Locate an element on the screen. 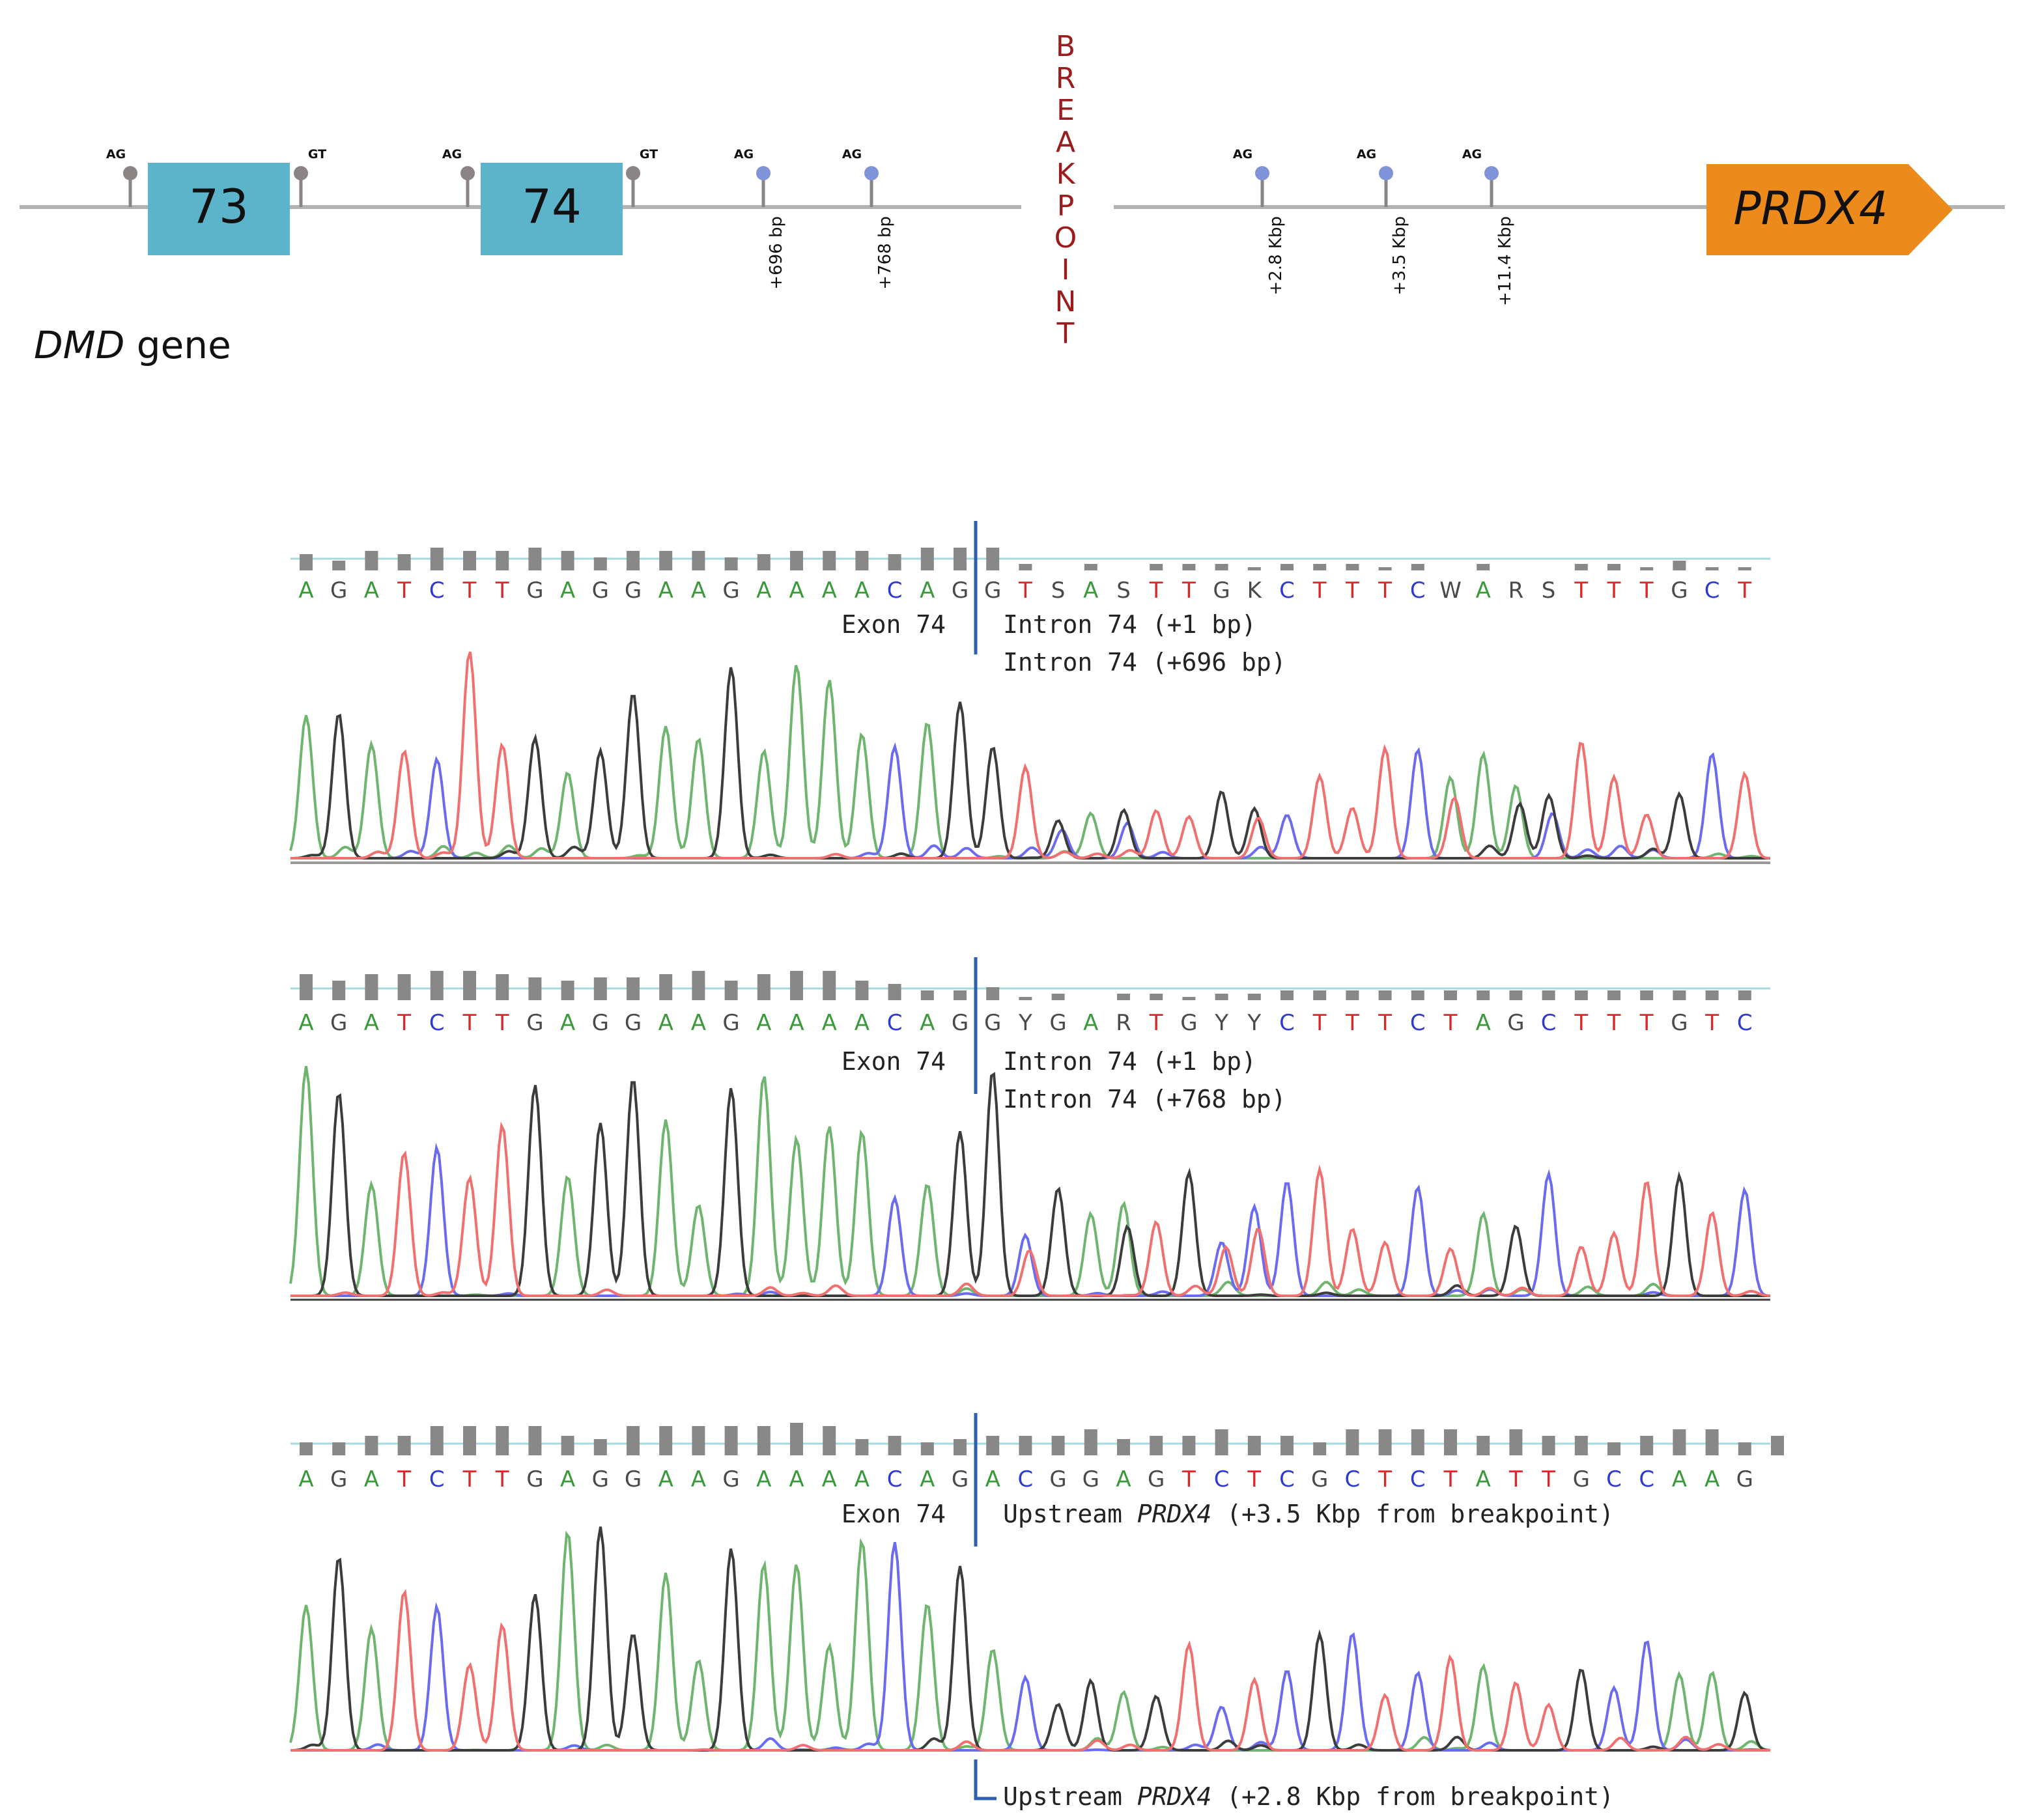 This screenshot has height=1820, width=2023. quality-bars is located at coordinates (1025, 986).